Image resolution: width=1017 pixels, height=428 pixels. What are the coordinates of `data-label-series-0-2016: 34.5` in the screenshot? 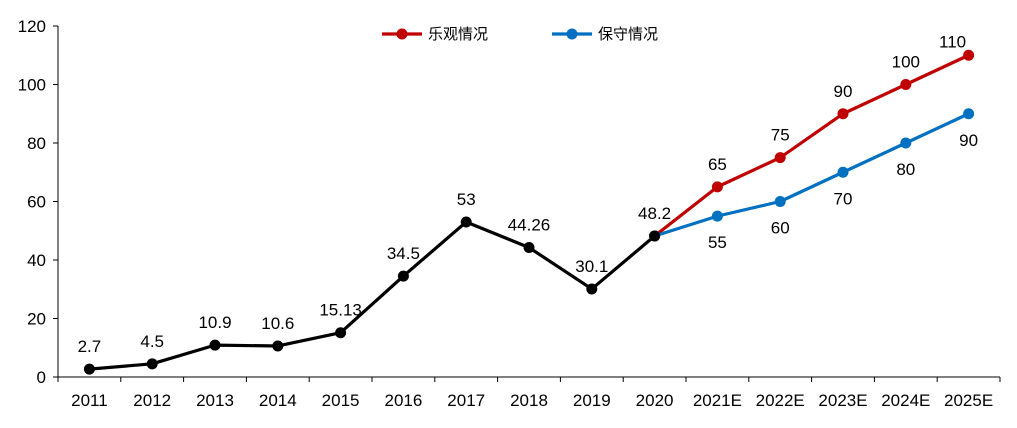 It's located at (403, 253).